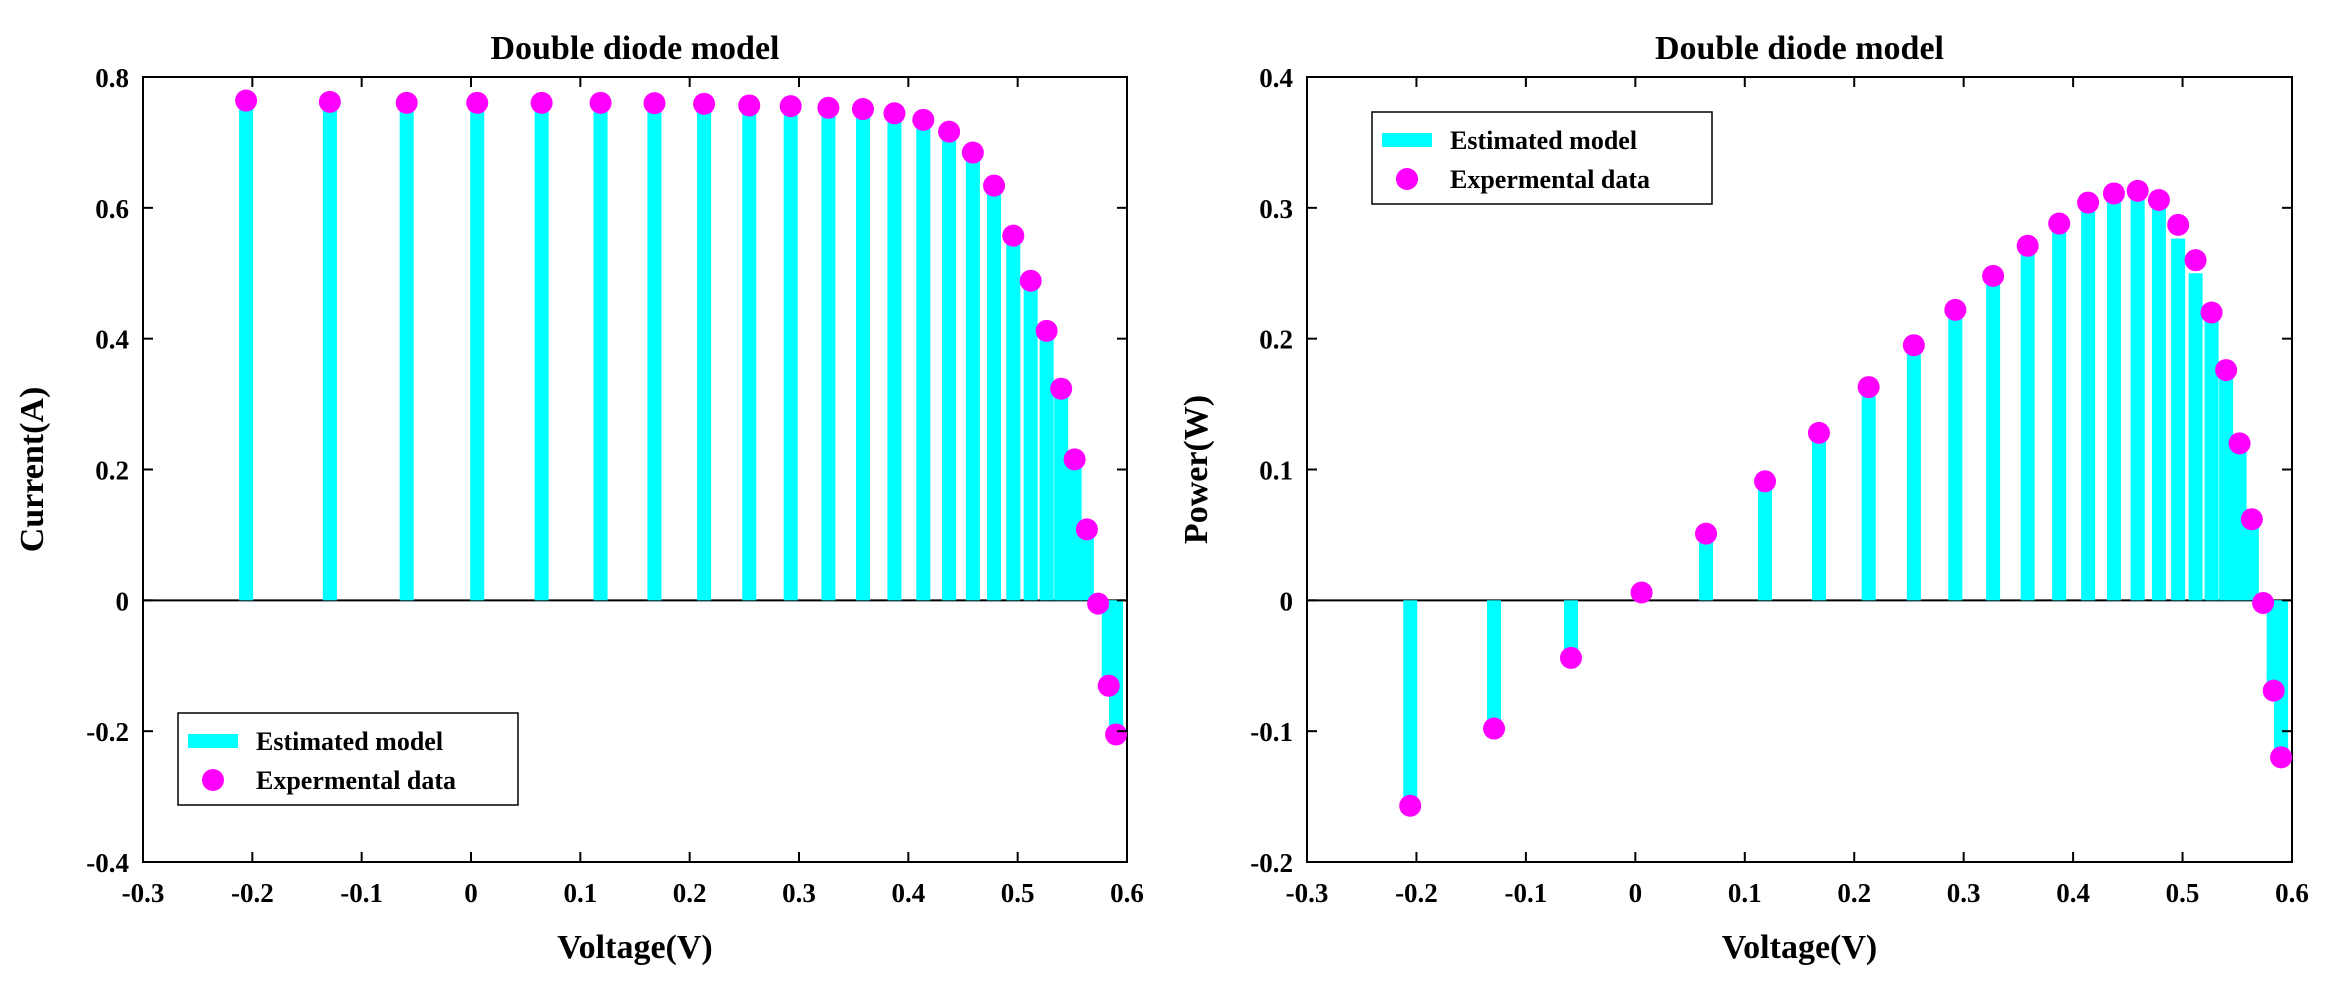 Image resolution: width=2335 pixels, height=988 pixels. What do you see at coordinates (1196, 469) in the screenshot?
I see `power-y-axis-label: Power(W)` at bounding box center [1196, 469].